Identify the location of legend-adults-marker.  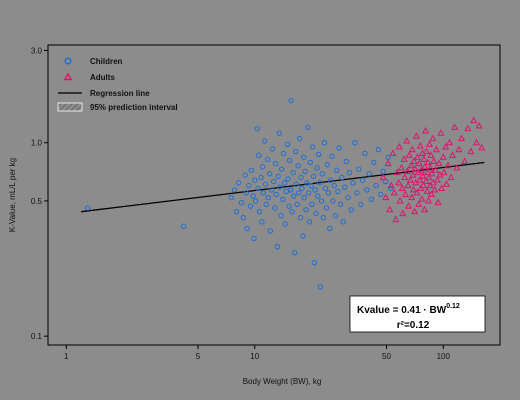
(68, 76).